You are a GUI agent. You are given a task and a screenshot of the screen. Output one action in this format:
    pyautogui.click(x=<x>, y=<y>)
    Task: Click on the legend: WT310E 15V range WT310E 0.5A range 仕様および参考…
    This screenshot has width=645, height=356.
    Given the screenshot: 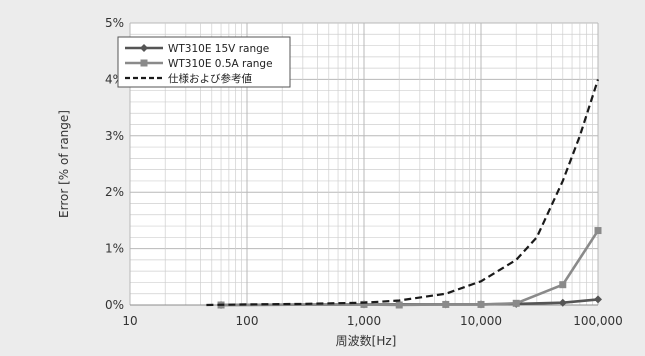 What is the action you would take?
    pyautogui.click(x=204, y=62)
    